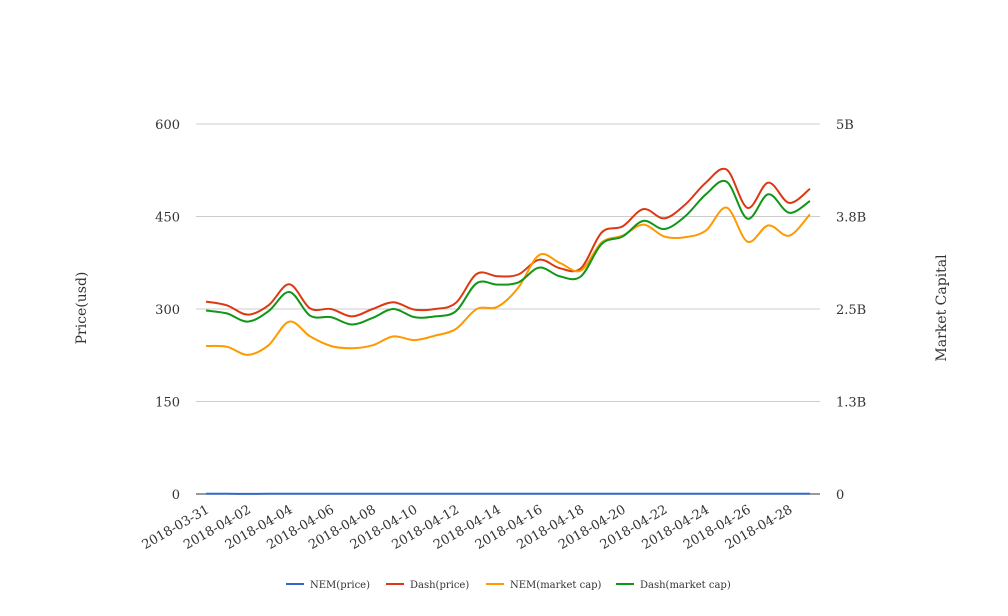 The width and height of the screenshot is (1008, 616). What do you see at coordinates (82, 308) in the screenshot?
I see `y-axis-title: Price(usd)` at bounding box center [82, 308].